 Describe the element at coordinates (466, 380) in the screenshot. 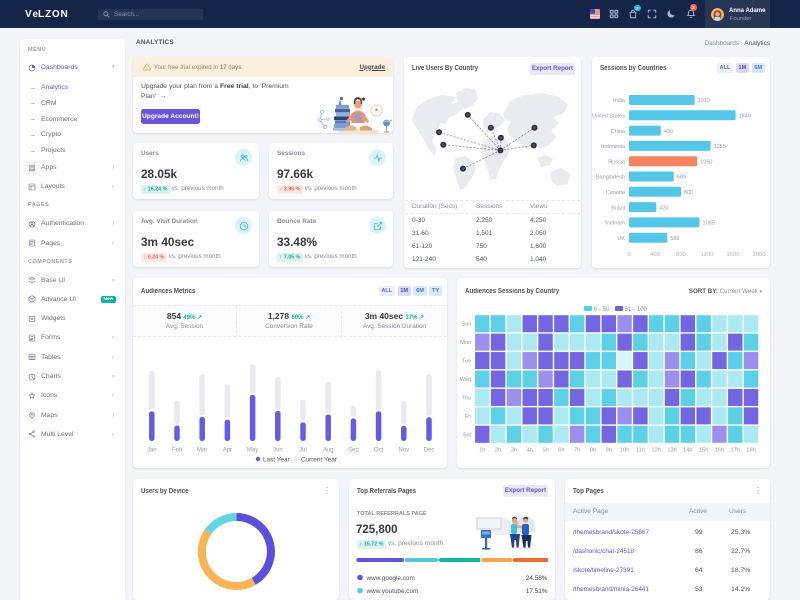

I see `svg-text: Wed` at that location.